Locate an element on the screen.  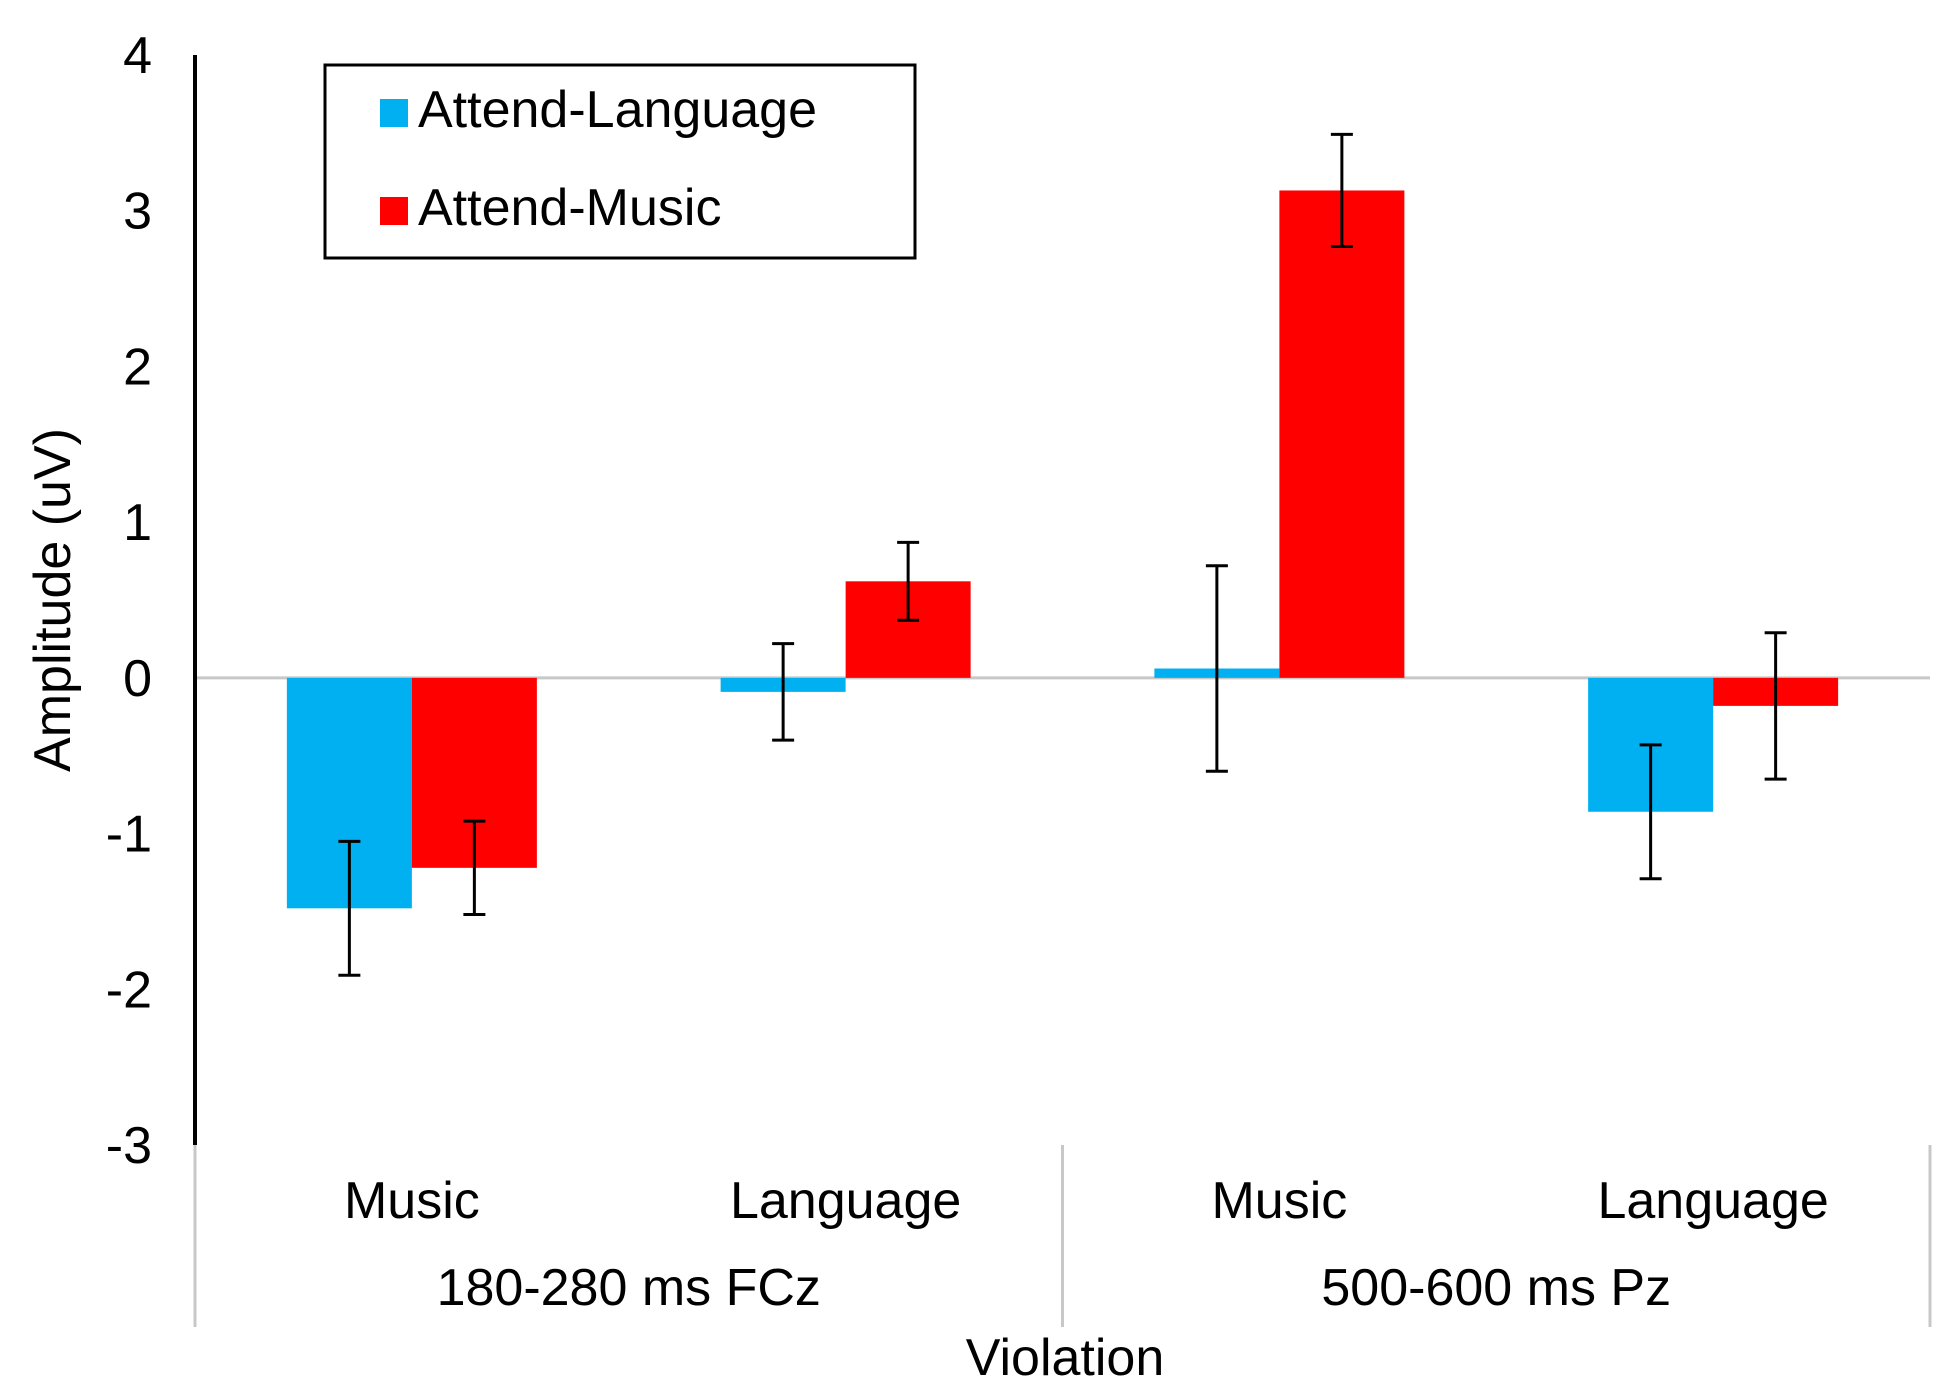
y-axis-title: Amplitude (uV) is located at coordinates (53, 600).